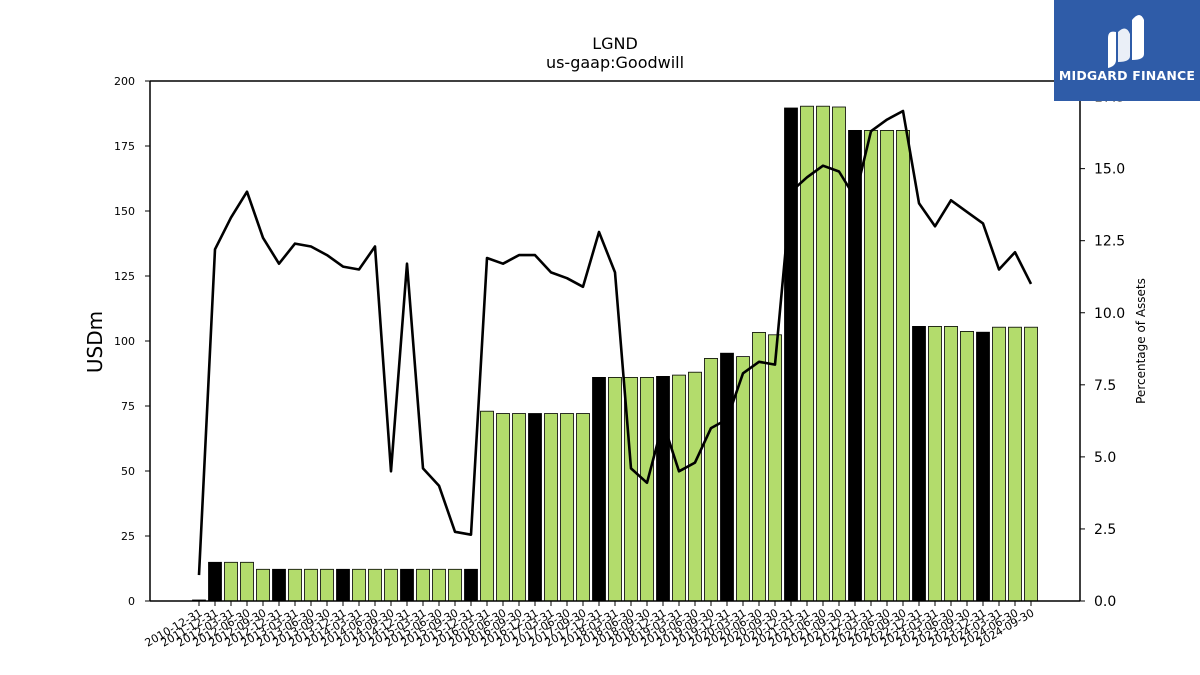  What do you see at coordinates (1127, 75) in the screenshot?
I see `brand-name: MIDGARD FINANCE` at bounding box center [1127, 75].